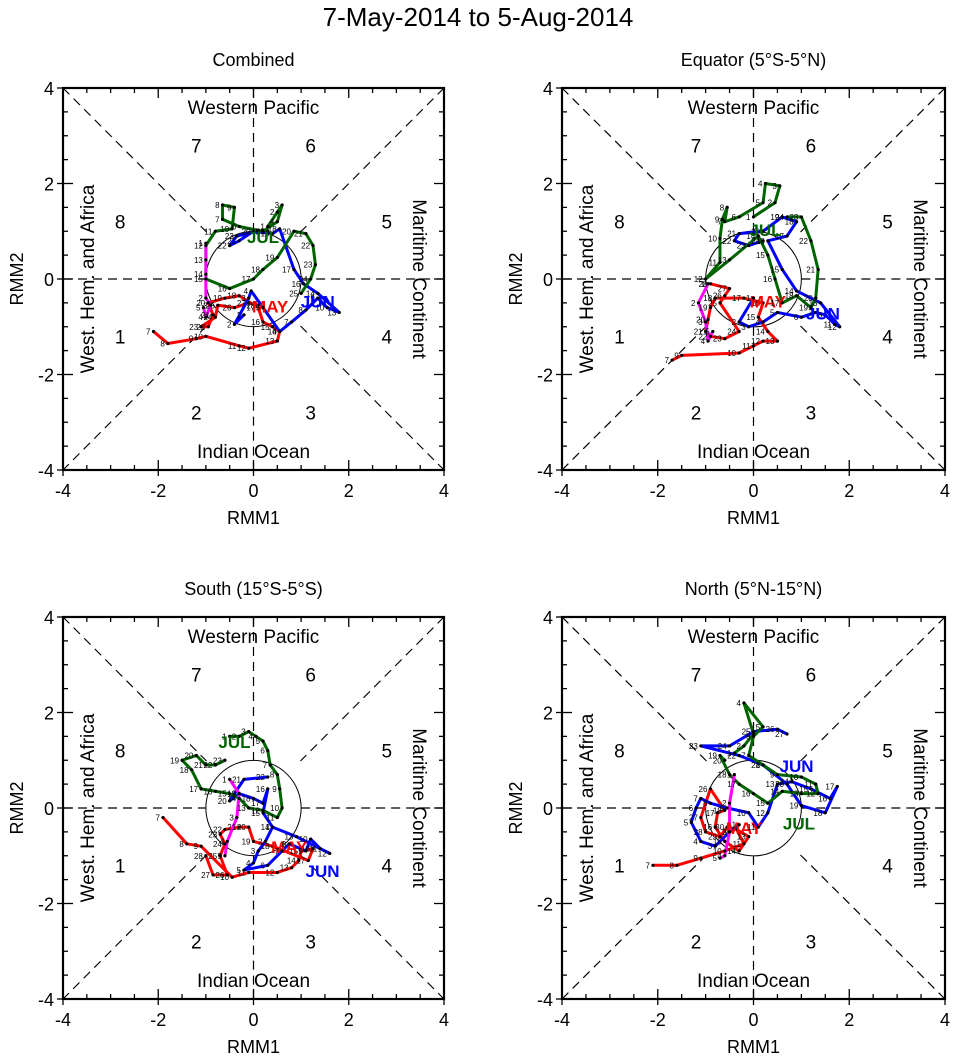  I want to click on month-label-may: MAY, so click(744, 828).